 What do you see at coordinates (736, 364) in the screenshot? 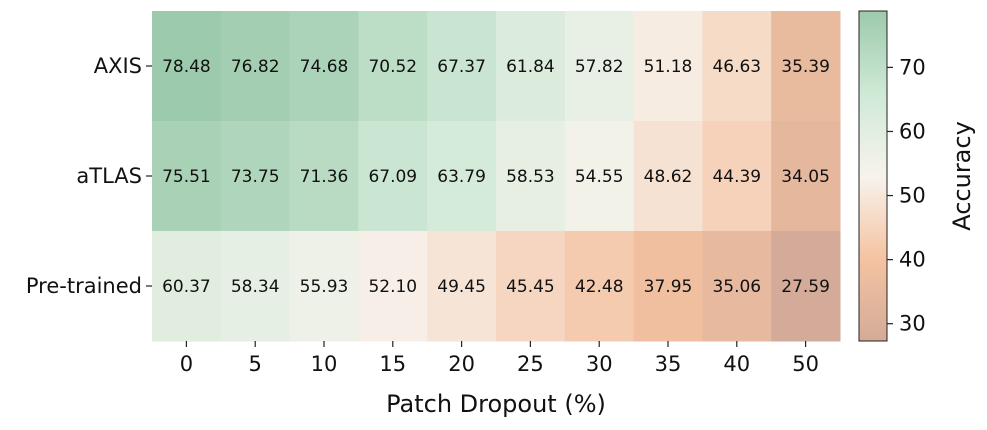
I see `x-tick-label: 40` at bounding box center [736, 364].